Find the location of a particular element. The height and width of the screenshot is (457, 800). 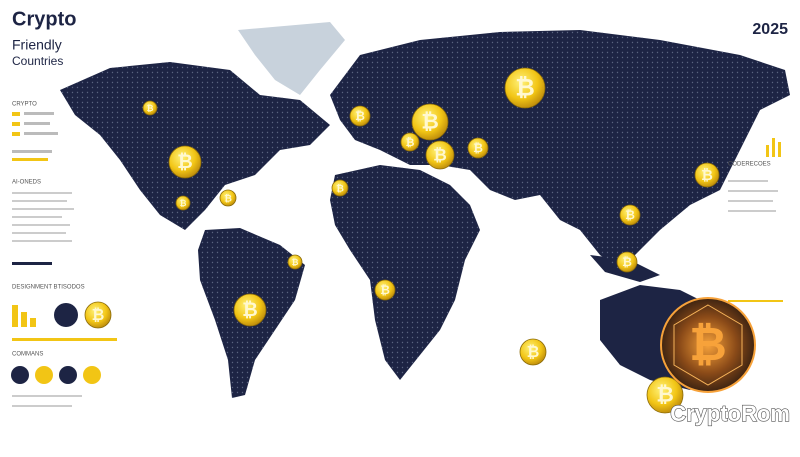

left-panel-decor is located at coordinates (64, 259).